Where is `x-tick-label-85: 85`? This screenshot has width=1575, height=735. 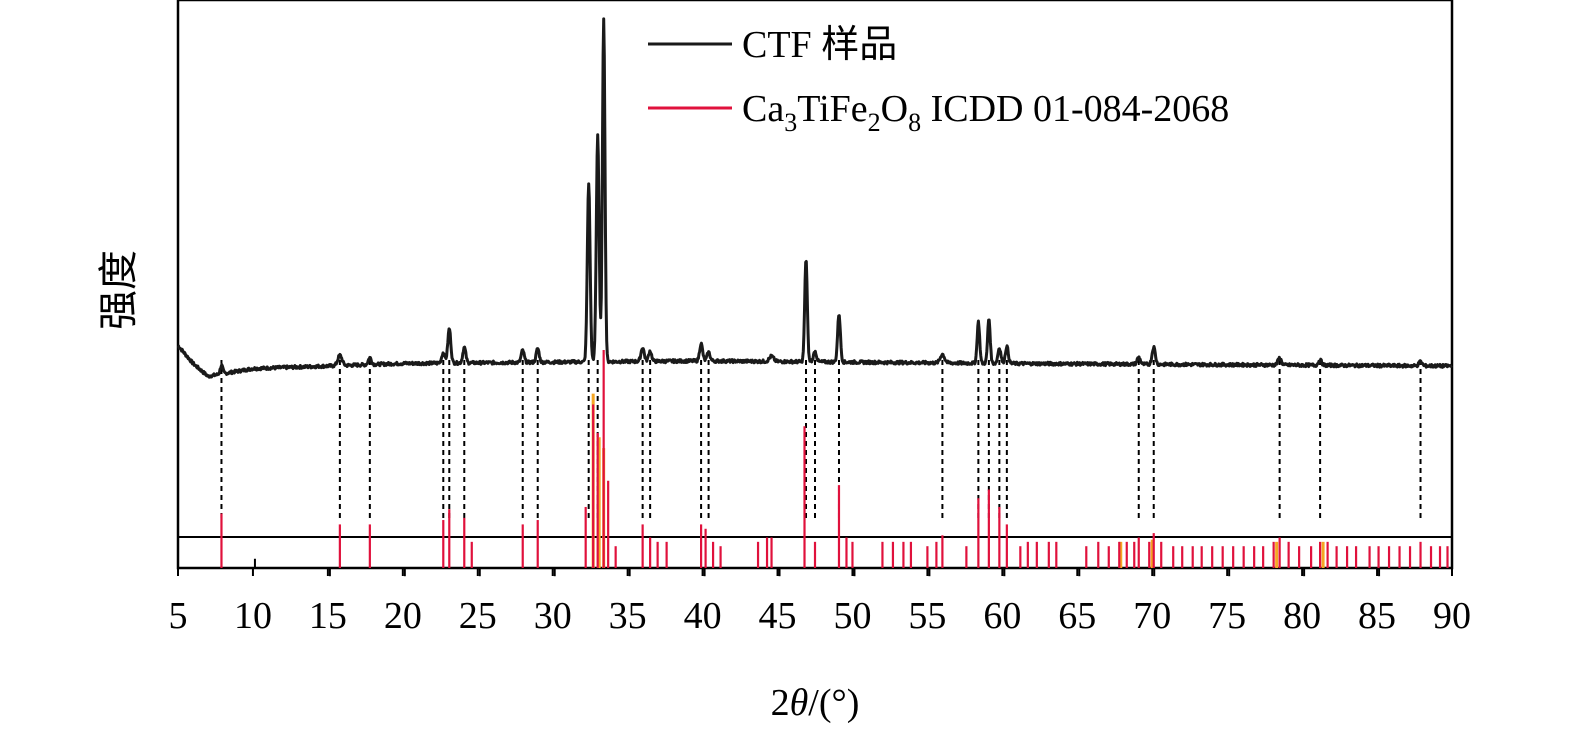 x-tick-label-85: 85 is located at coordinates (1377, 616).